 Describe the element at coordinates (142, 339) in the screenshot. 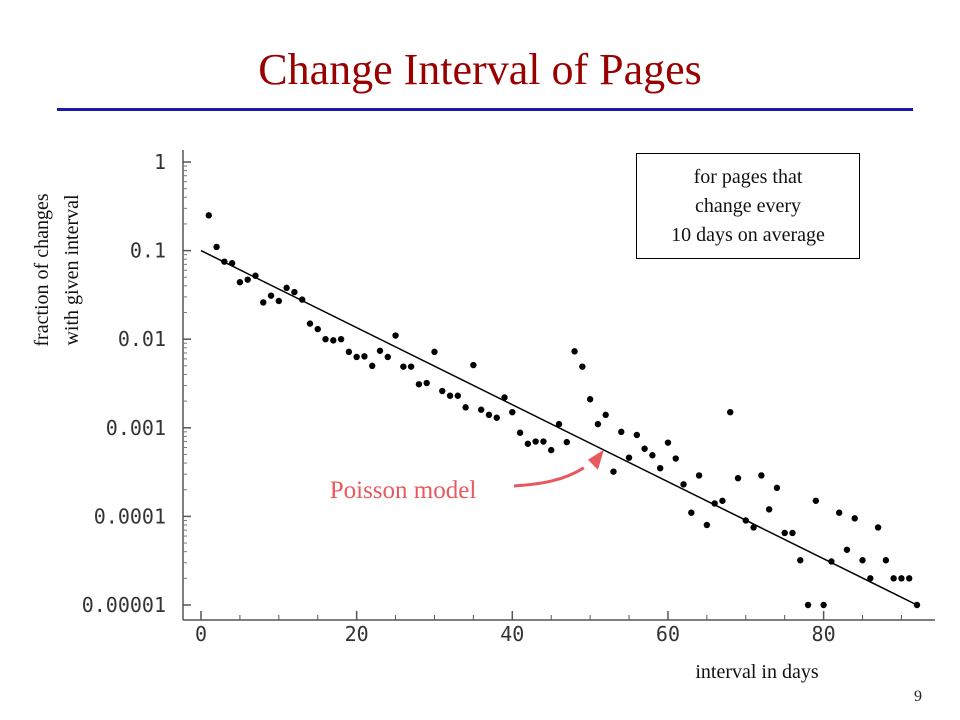

I see `y-tick-label: 0.01` at that location.